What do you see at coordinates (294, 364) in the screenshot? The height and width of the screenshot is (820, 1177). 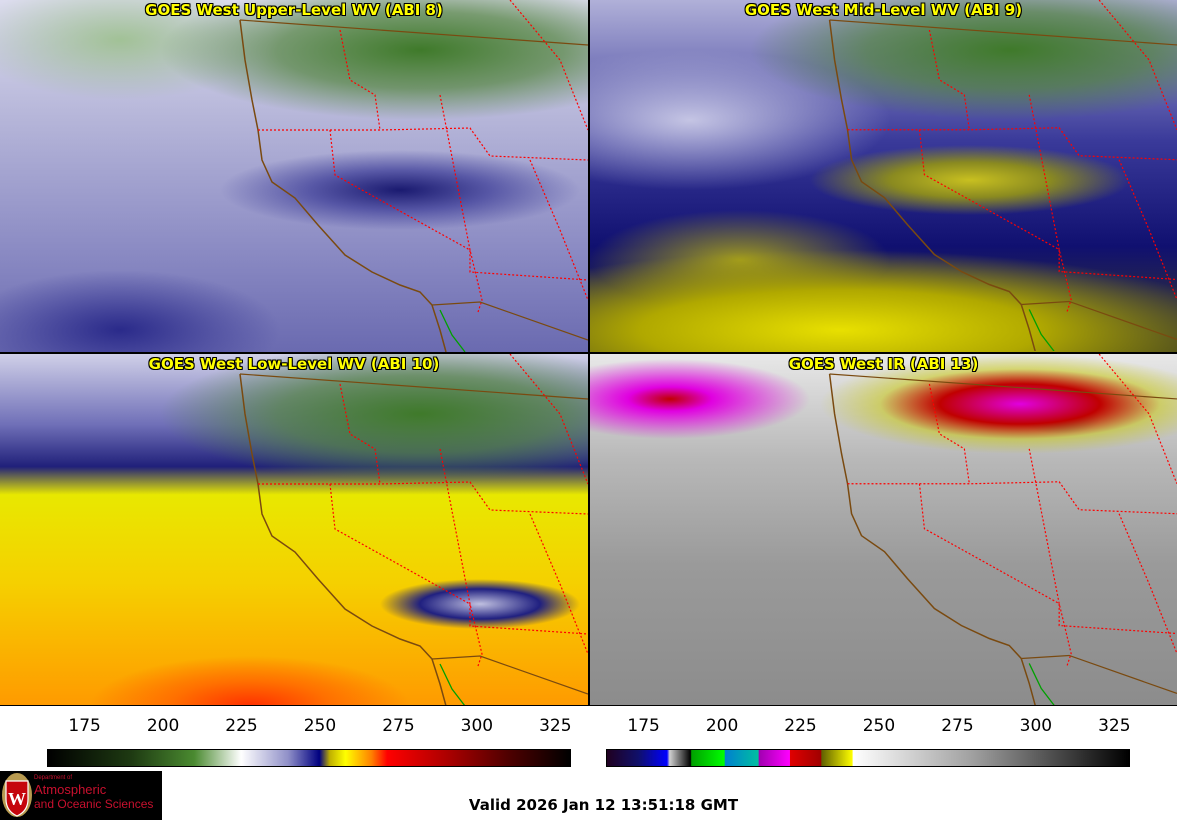 I see `panel-title: GOES West Low-Level WV (ABI 10)` at bounding box center [294, 364].